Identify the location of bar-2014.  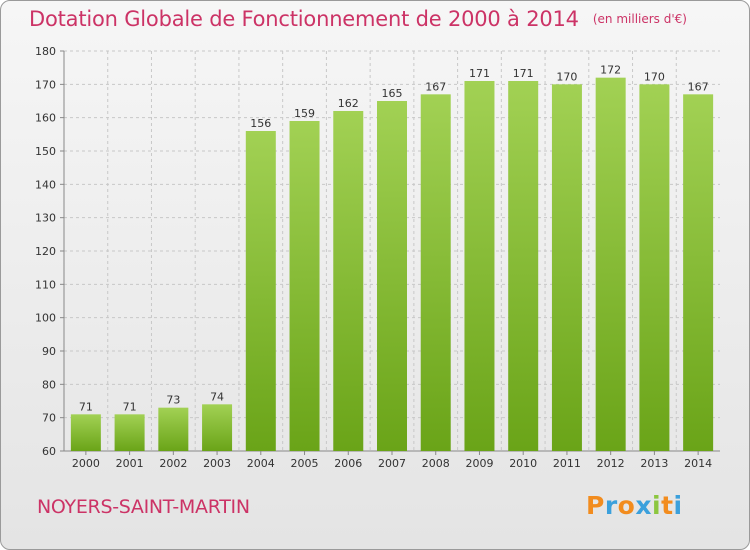
(698, 272).